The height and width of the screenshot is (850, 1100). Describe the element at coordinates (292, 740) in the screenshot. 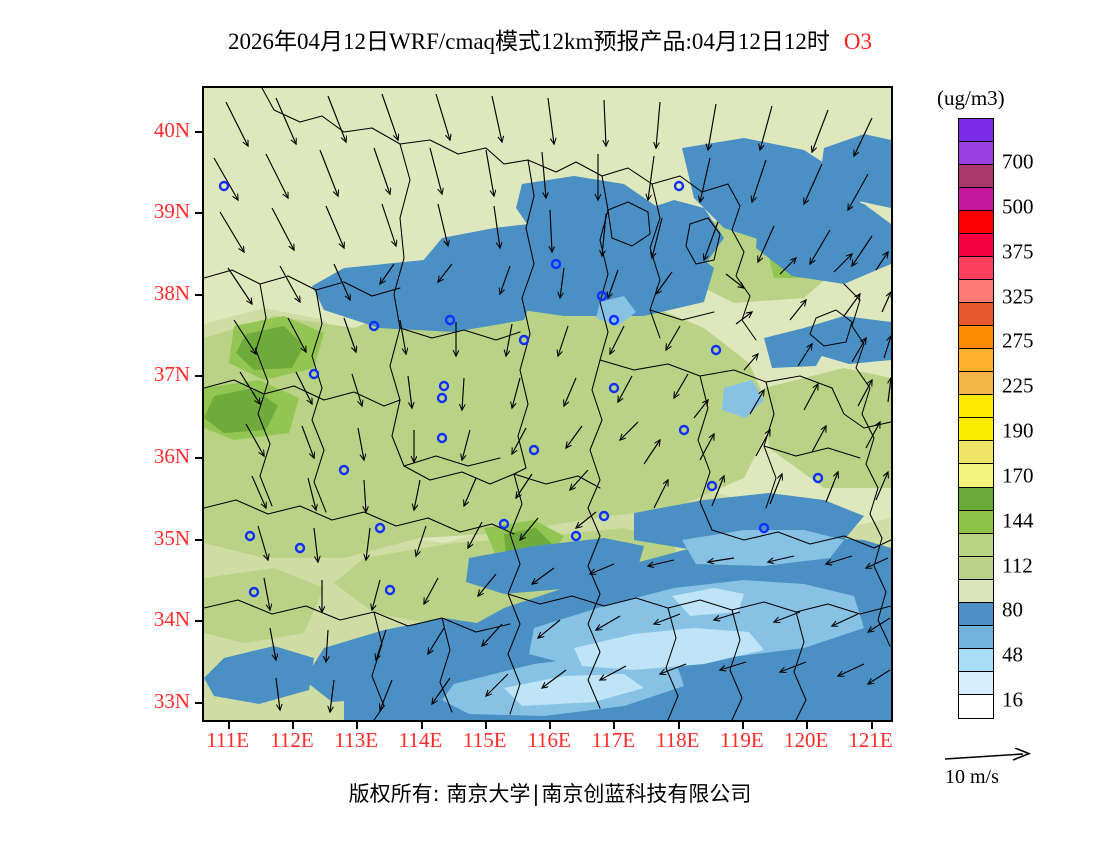

I see `lon-label-112E: 112E` at that location.